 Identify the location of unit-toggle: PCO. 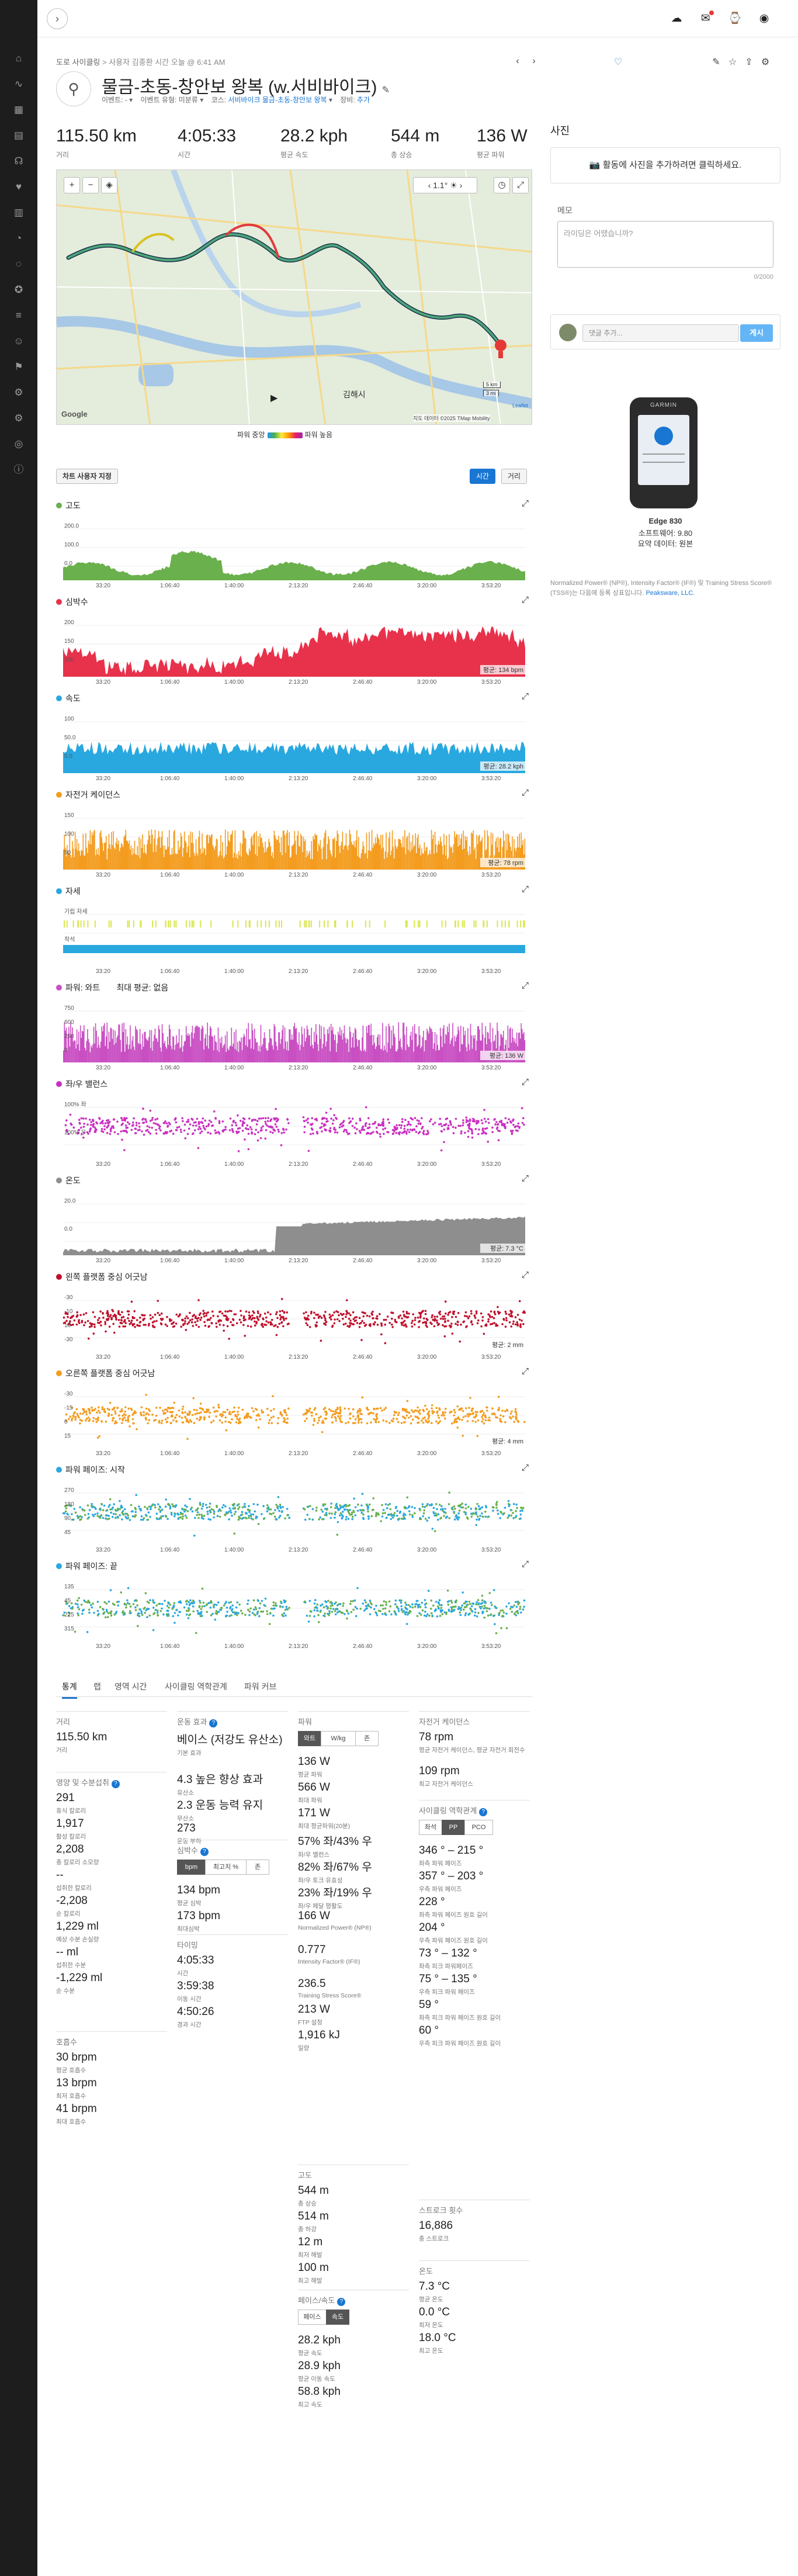
(478, 1827).